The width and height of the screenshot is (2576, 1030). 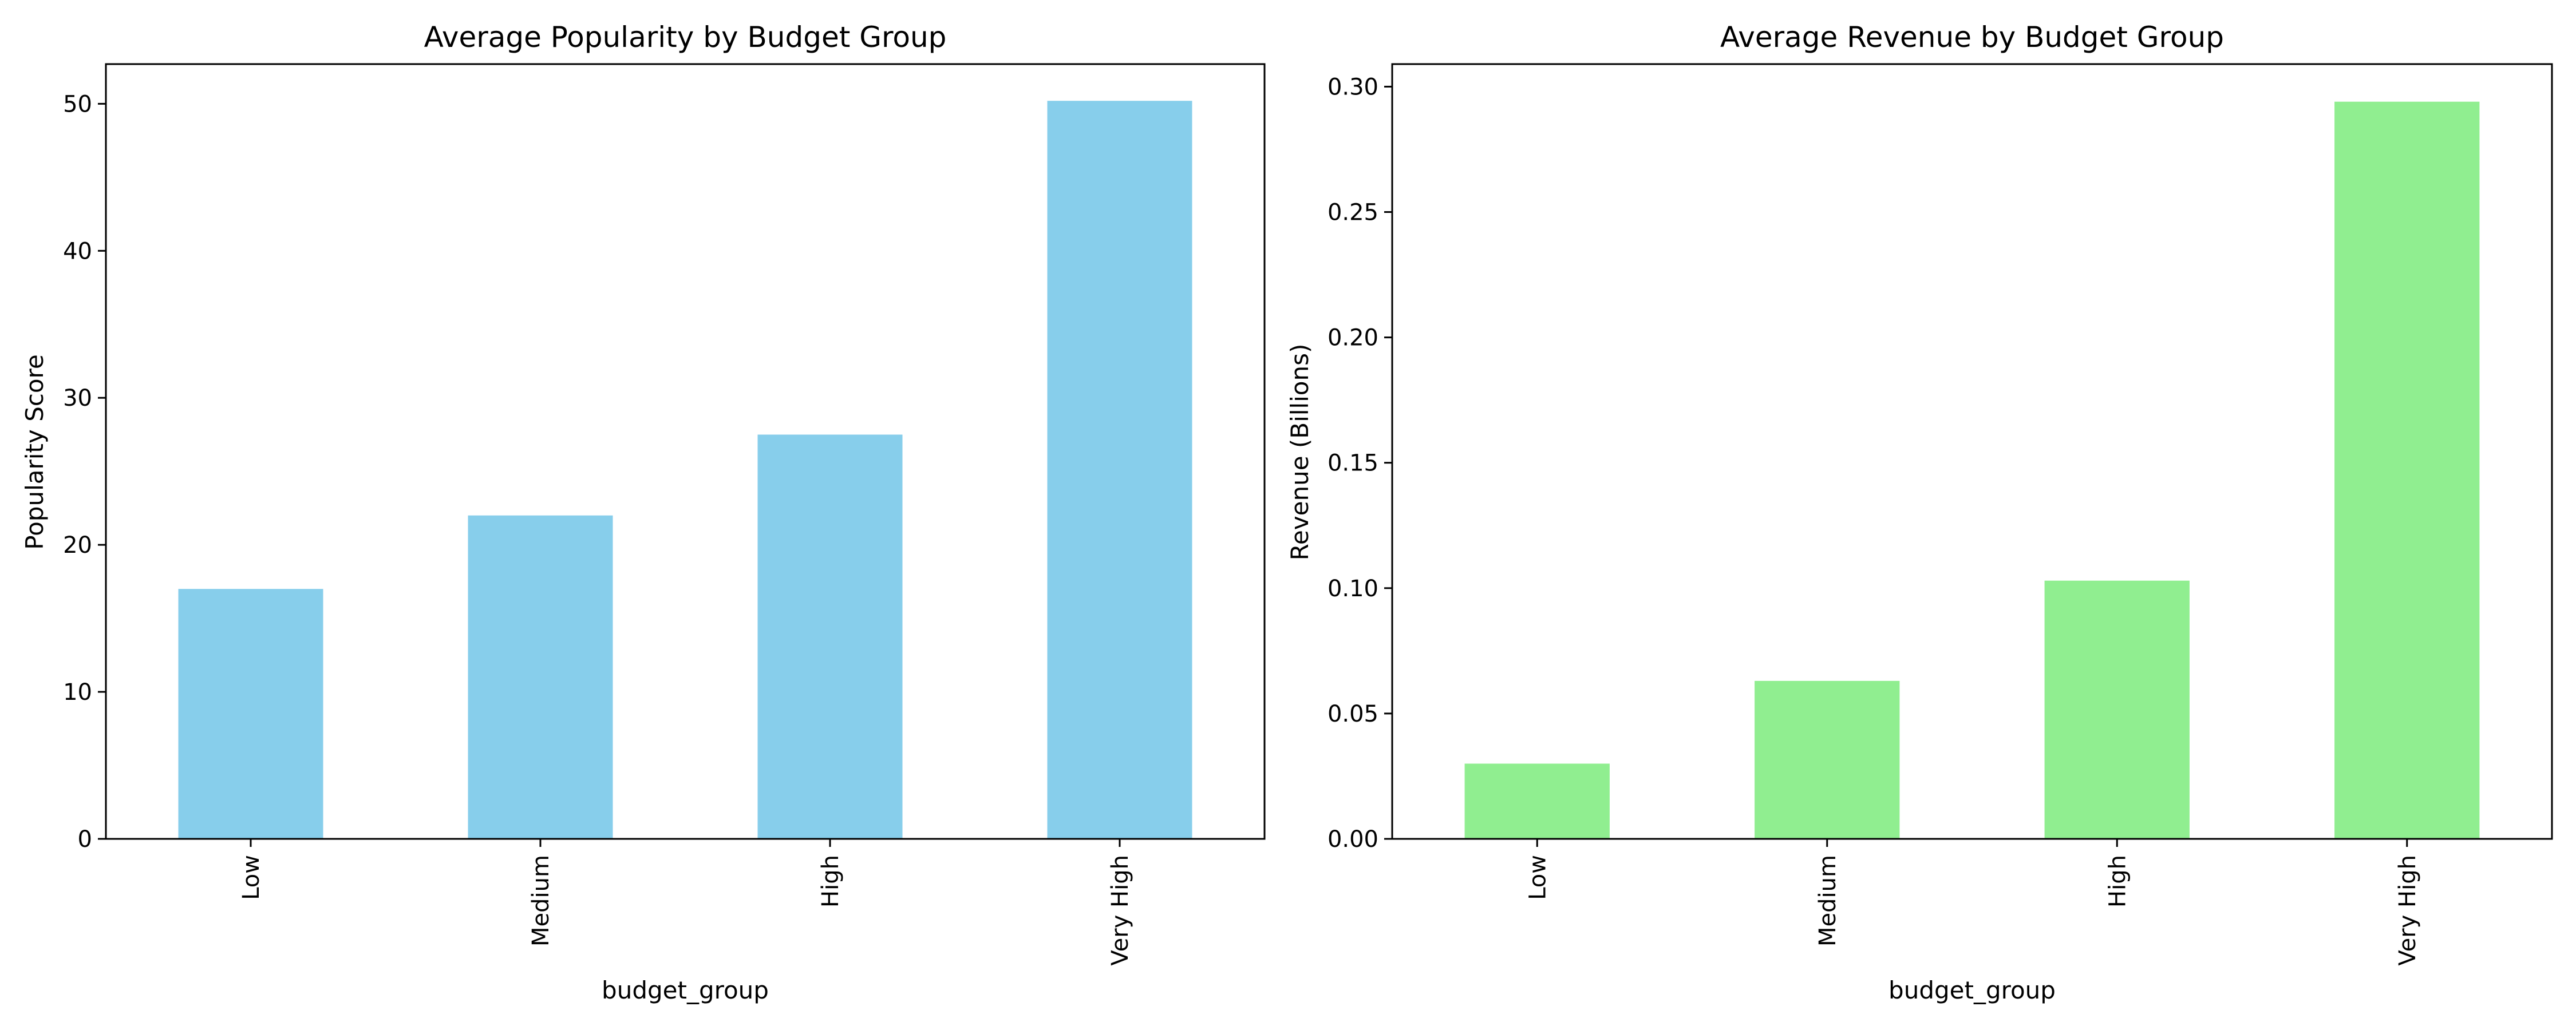 I want to click on y-axis-label: Revenue (Billions), so click(x=1300, y=452).